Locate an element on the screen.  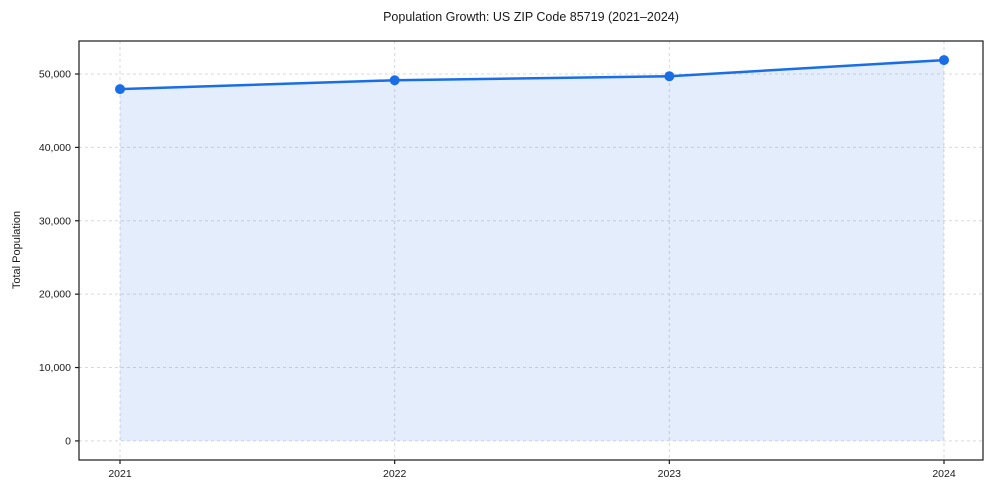
y-tick-label: 10,000 is located at coordinates (55, 368).